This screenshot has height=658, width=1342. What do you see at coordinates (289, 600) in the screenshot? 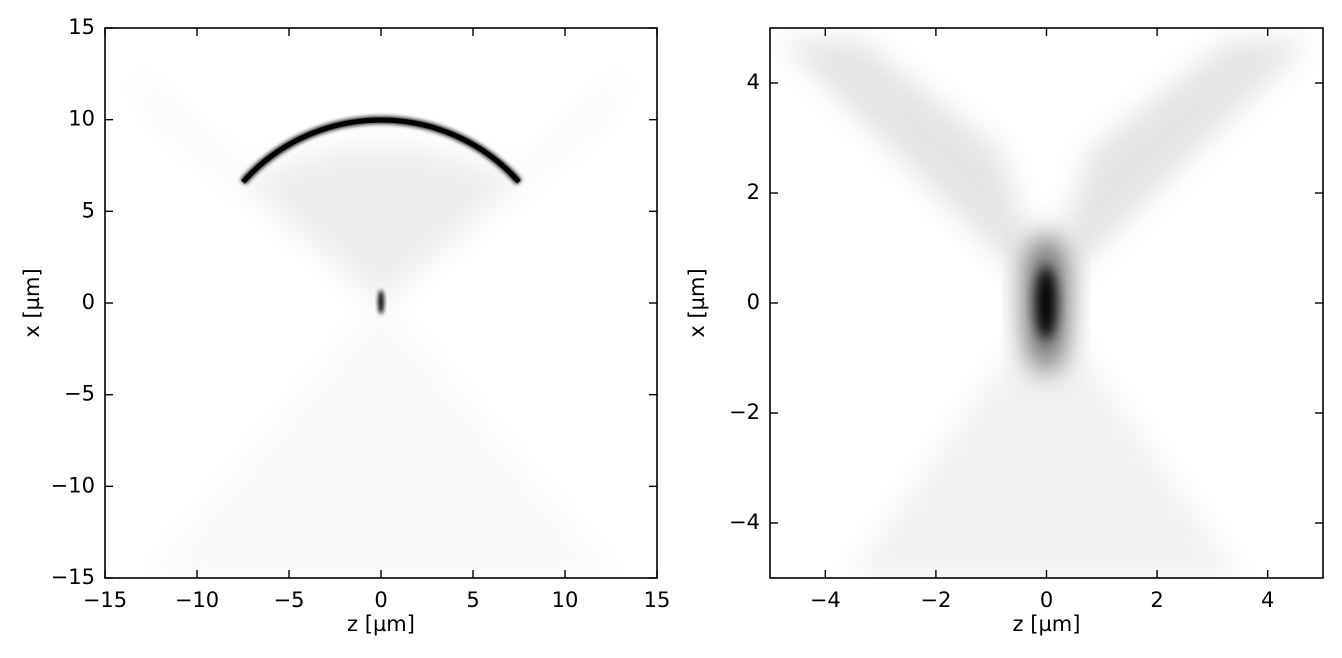
I see `x-tick-label: −5` at bounding box center [289, 600].